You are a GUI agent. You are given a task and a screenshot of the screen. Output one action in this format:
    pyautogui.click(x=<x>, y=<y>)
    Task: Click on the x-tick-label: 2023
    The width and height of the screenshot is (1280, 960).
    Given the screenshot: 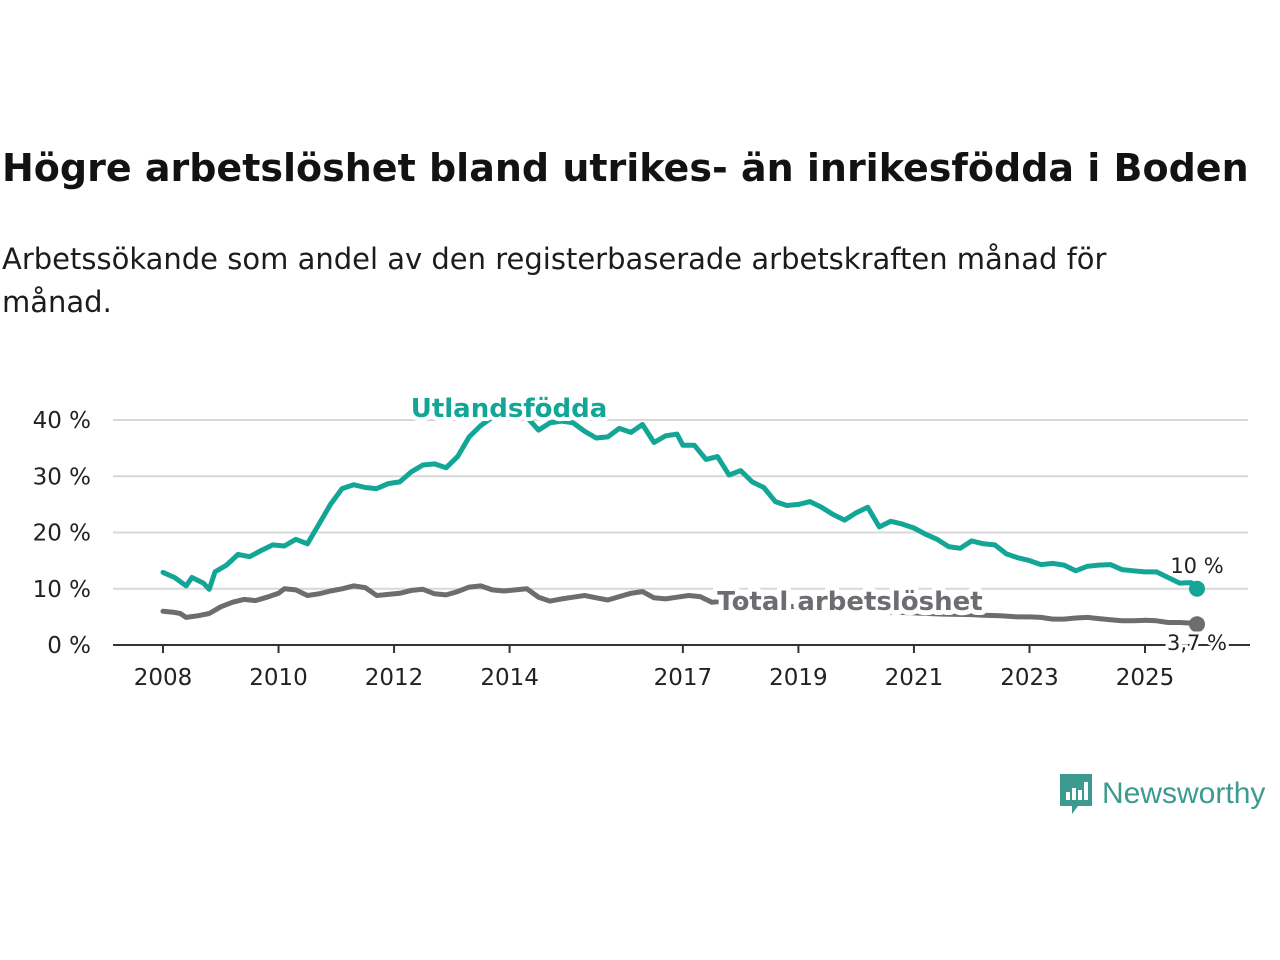 What is the action you would take?
    pyautogui.click(x=1029, y=678)
    